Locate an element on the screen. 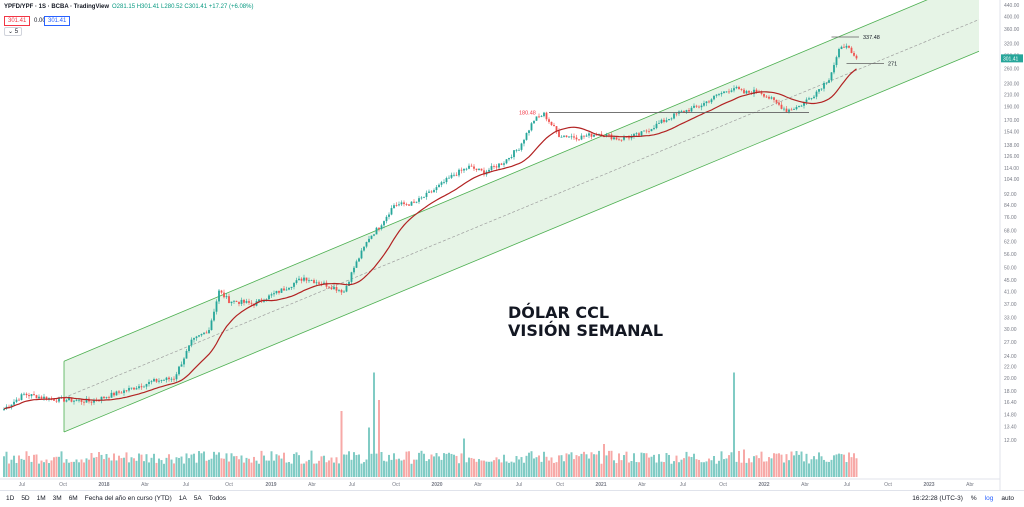  scale-auto-button: auto is located at coordinates (1007, 498).